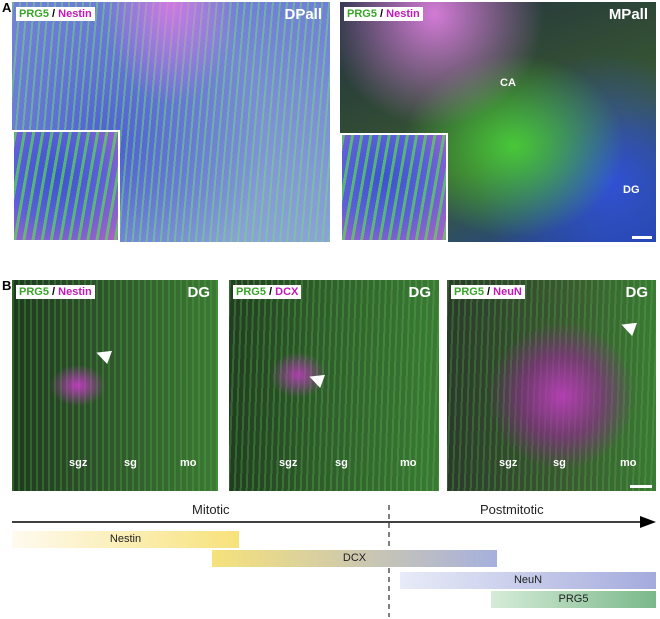 The width and height of the screenshot is (660, 619). Describe the element at coordinates (303, 14) in the screenshot. I see `region-label: DPall` at that location.